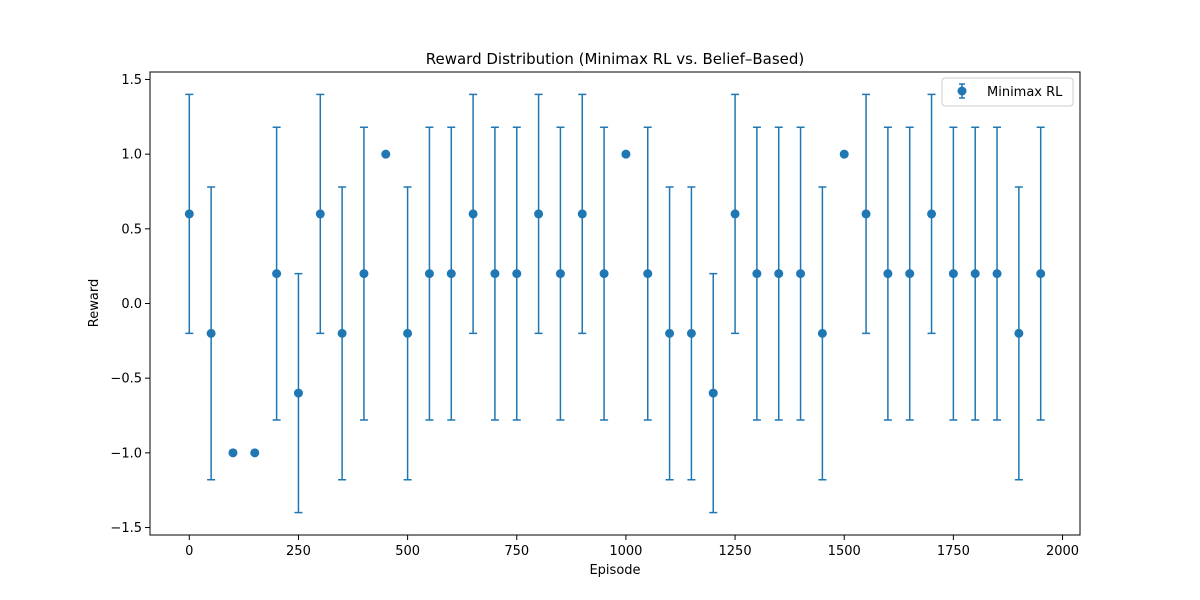 This screenshot has height=600, width=1200. What do you see at coordinates (126, 453) in the screenshot?
I see `y-tick-label: −1.0` at bounding box center [126, 453].